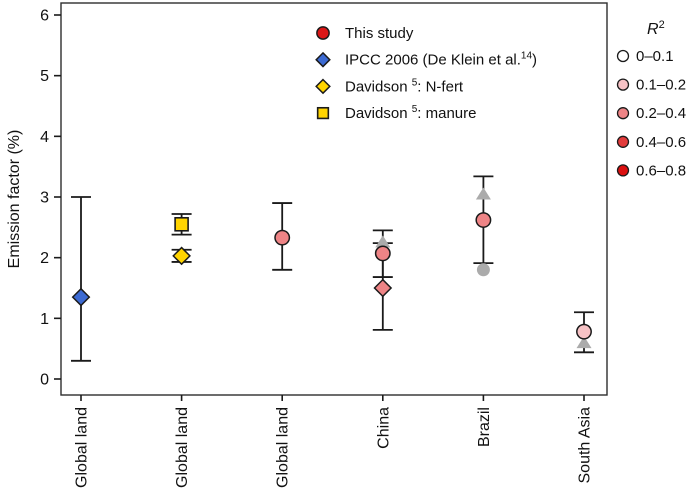  Describe the element at coordinates (44, 258) in the screenshot. I see `y-tick-label: 2` at that location.